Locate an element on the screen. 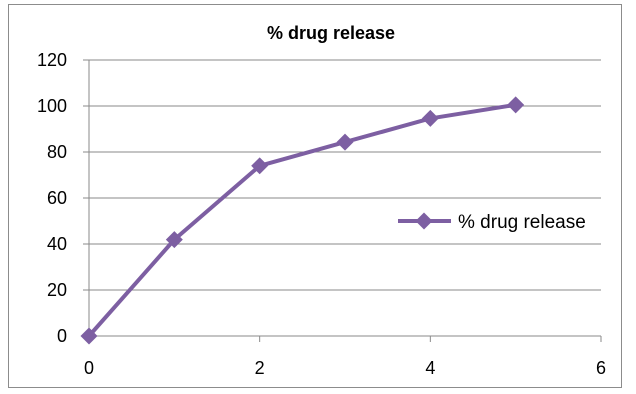 Image resolution: width=636 pixels, height=394 pixels. y-tick-labels: 0 20 40 60 80 100 120 is located at coordinates (52, 198).